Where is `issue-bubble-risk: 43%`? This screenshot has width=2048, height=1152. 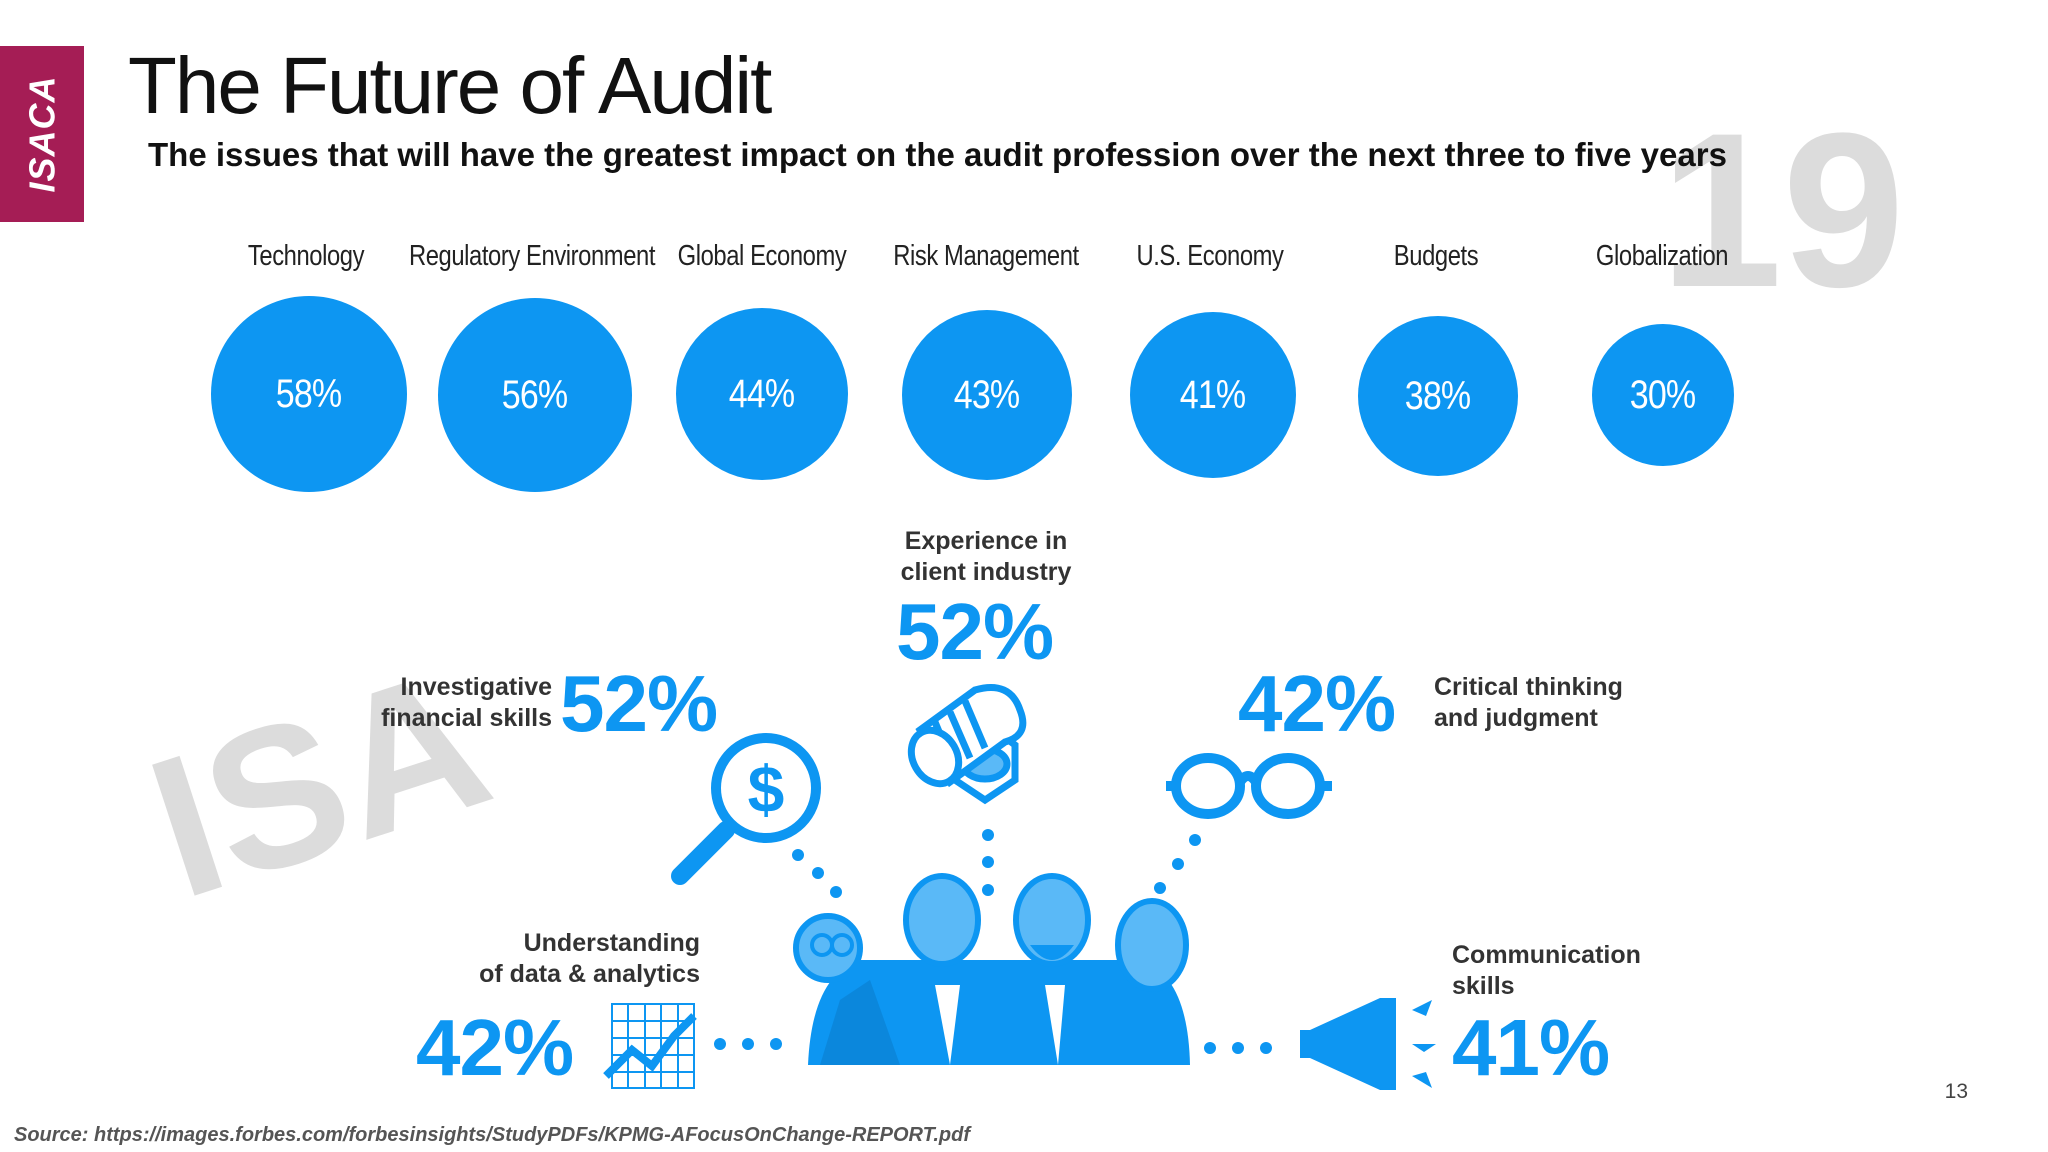
issue-bubble-risk: 43% is located at coordinates (987, 395).